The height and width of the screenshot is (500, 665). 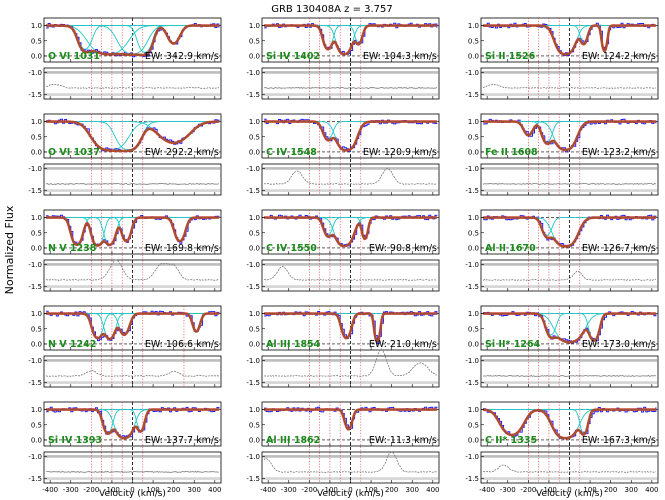 I want to click on component-profile, so click(x=569, y=128).